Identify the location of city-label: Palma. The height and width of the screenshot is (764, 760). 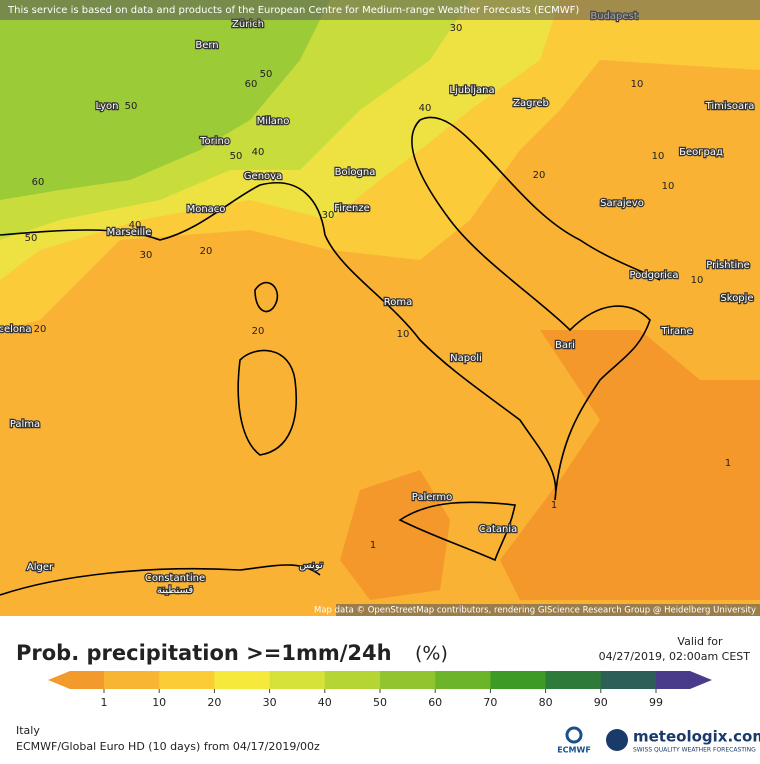
(25, 424).